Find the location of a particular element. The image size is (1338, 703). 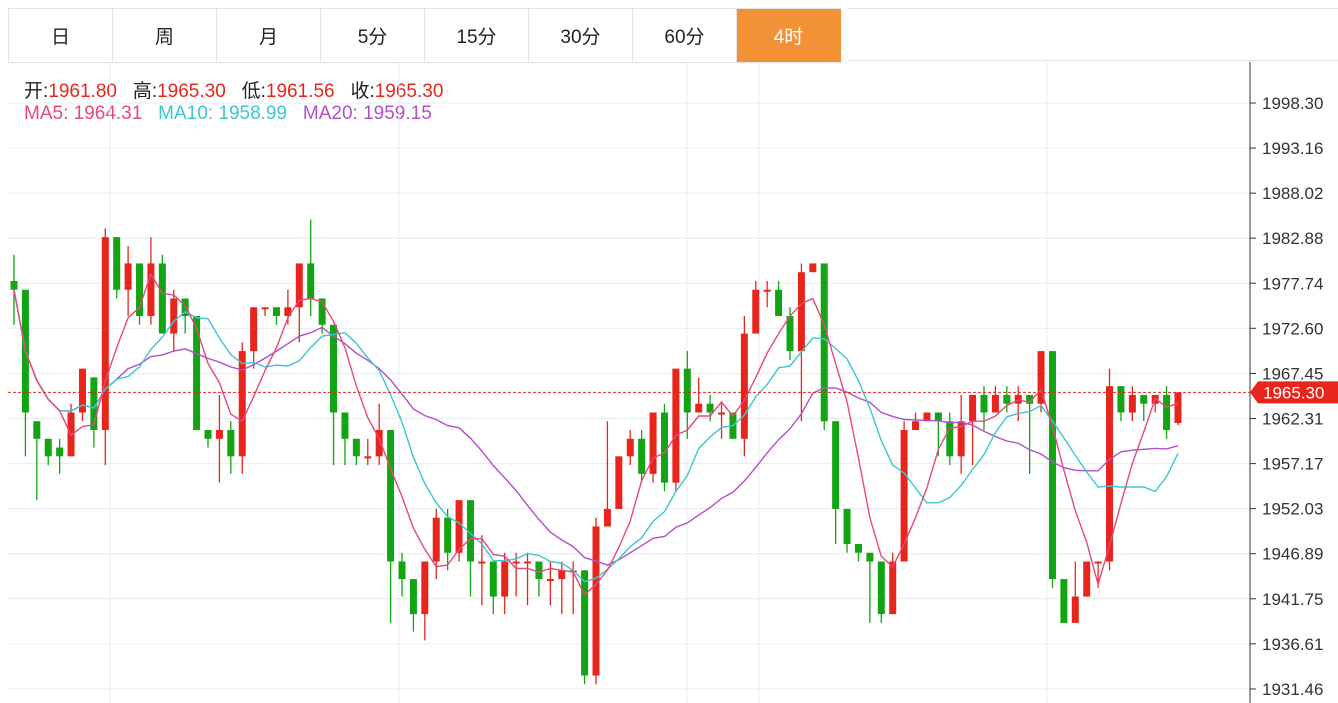

open-value: 1961.80 is located at coordinates (82, 91).